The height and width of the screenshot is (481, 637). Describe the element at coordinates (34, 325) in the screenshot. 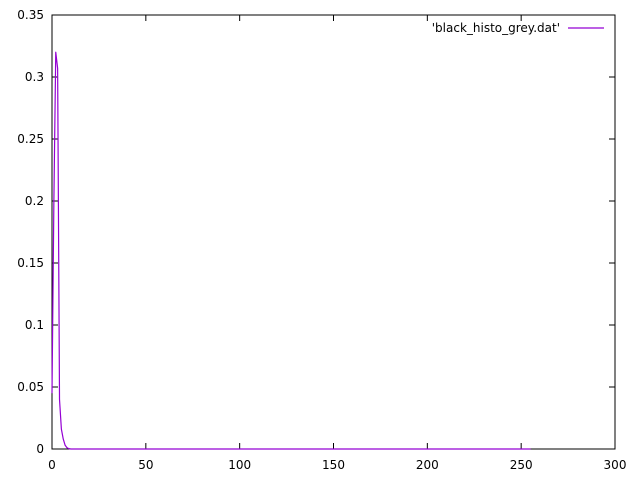

I see `y-tick-label: 0.1` at that location.